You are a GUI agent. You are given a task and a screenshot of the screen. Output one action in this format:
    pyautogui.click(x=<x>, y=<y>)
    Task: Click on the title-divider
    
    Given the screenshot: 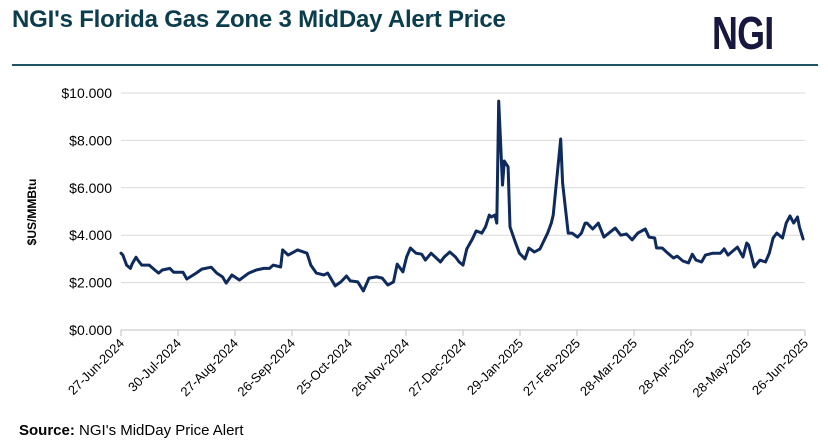 What is the action you would take?
    pyautogui.click(x=415, y=65)
    